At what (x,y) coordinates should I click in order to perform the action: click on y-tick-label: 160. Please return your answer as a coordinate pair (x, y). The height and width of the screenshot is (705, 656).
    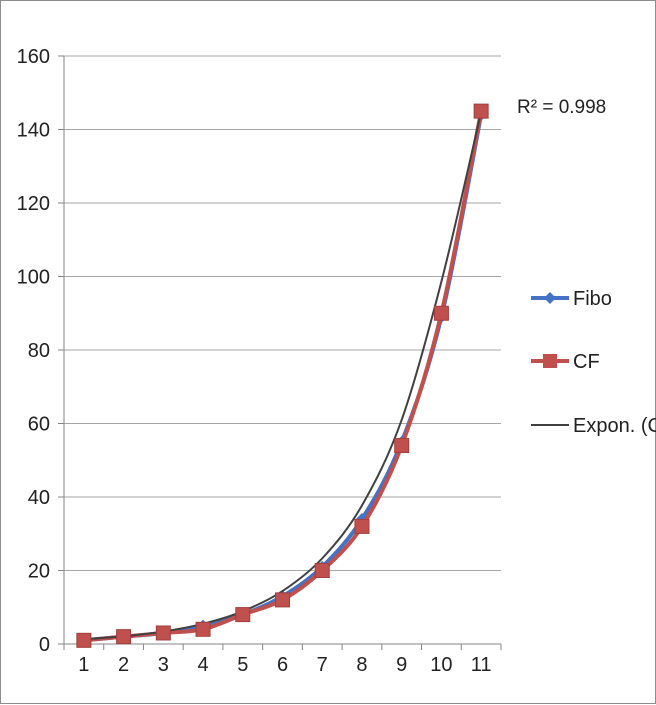
    Looking at the image, I should click on (33, 57).